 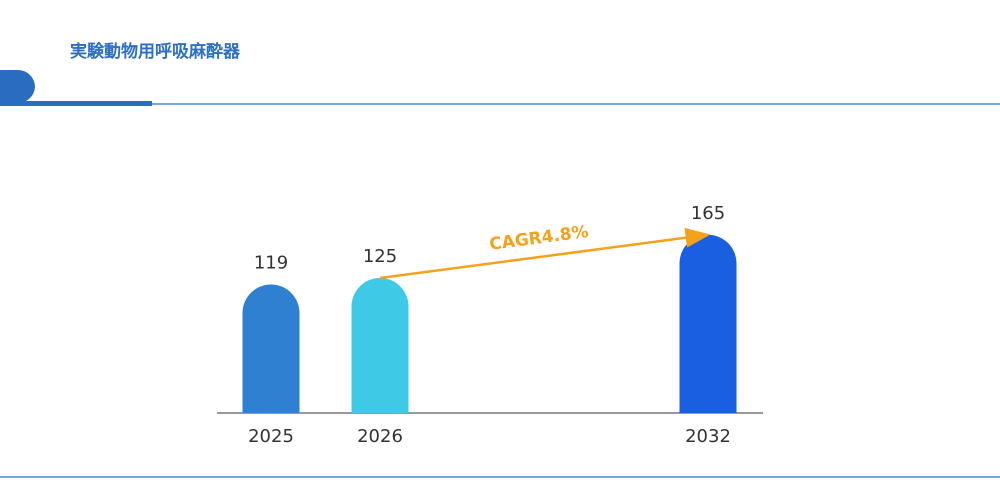 What do you see at coordinates (380, 256) in the screenshot?
I see `value-label: 125` at bounding box center [380, 256].